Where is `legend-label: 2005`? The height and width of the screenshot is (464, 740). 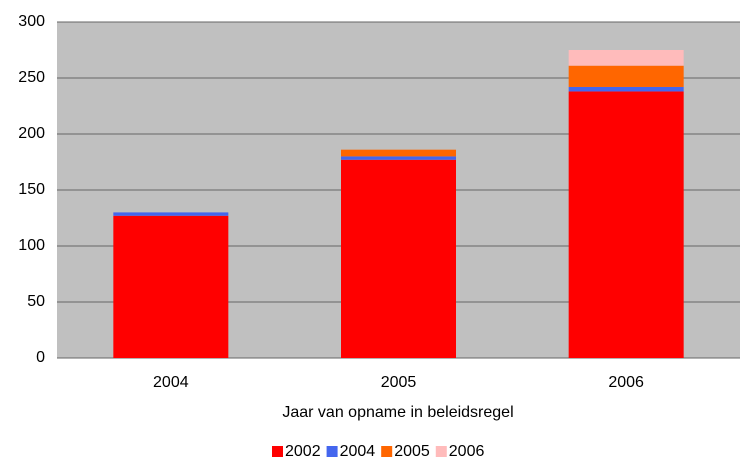 legend-label: 2005 is located at coordinates (412, 451).